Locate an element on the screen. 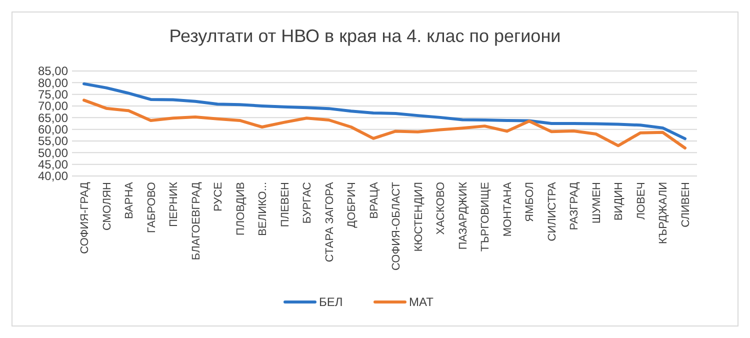 The height and width of the screenshot is (338, 750). x-tick-label: ГАБРОВО is located at coordinates (152, 207).